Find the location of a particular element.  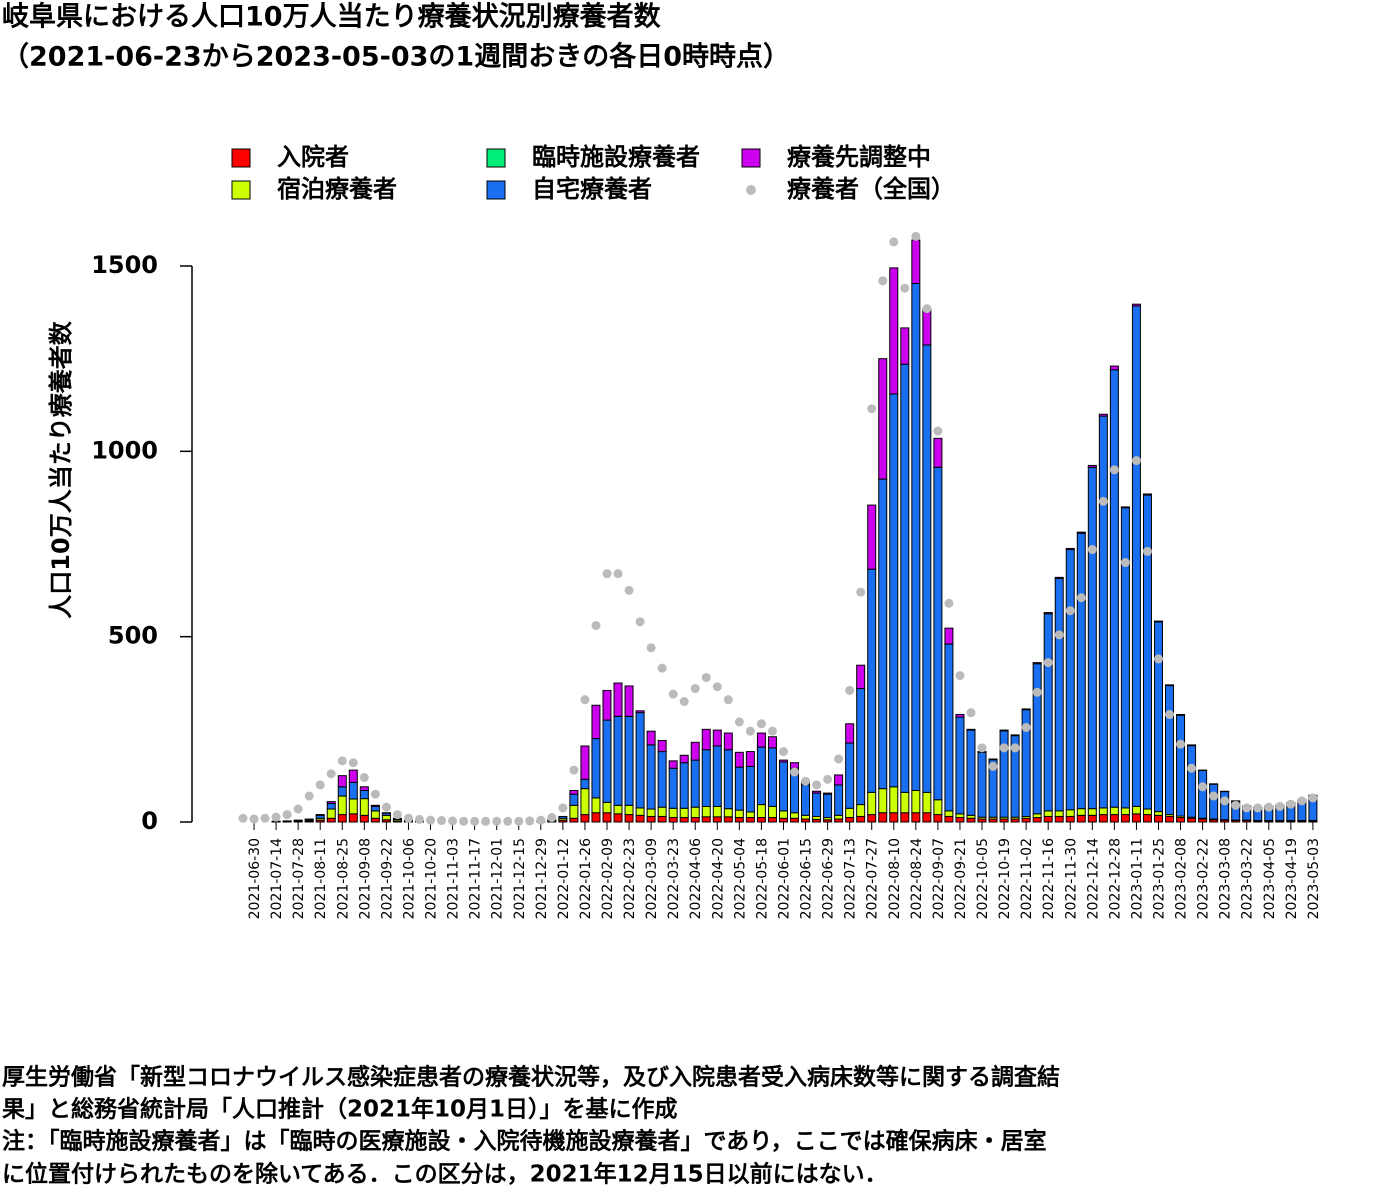

x-tick-label: 2021-07-14 is located at coordinates (277, 878).